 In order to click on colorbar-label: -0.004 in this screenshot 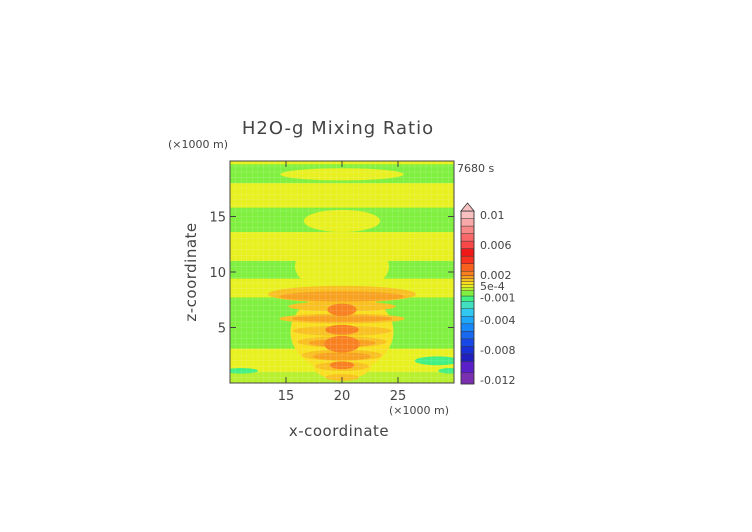, I will do `click(497, 320)`.